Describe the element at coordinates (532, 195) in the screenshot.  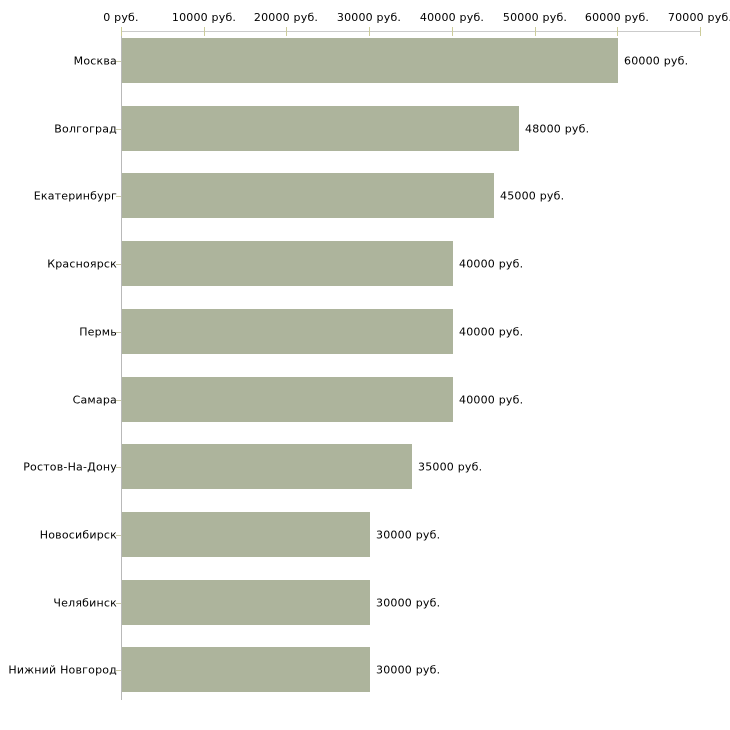
I see `value-label: 45000 руб.` at that location.